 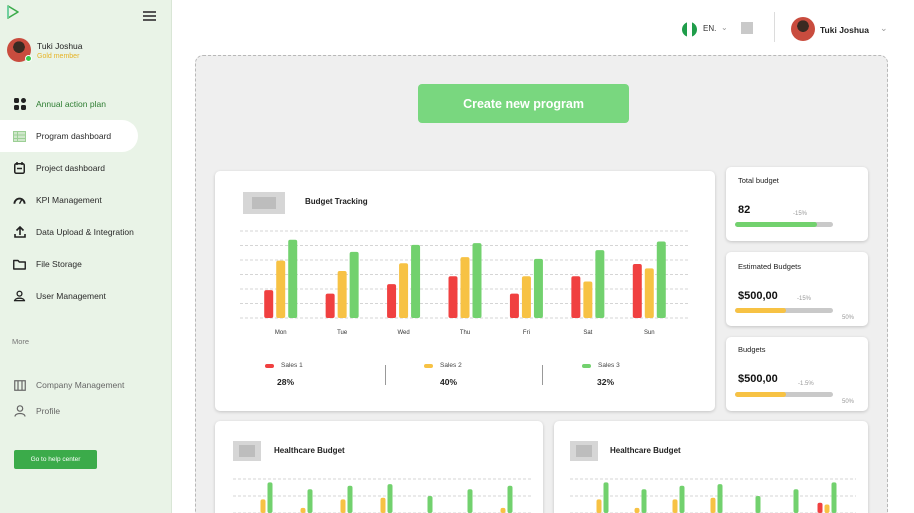 I want to click on sidebar-item-label: Annual action plan, so click(x=71, y=104).